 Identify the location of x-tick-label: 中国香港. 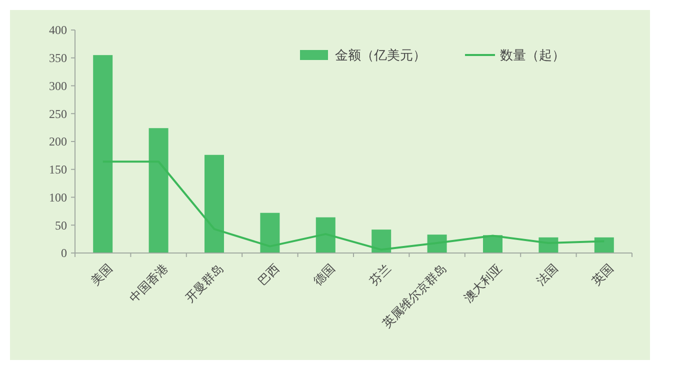
(148, 283).